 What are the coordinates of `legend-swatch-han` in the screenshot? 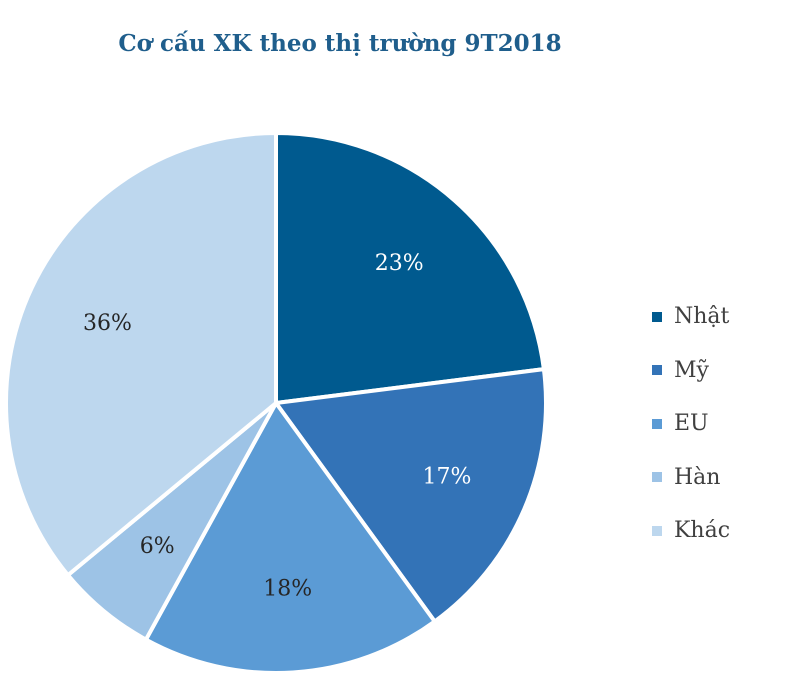 It's located at (657, 477).